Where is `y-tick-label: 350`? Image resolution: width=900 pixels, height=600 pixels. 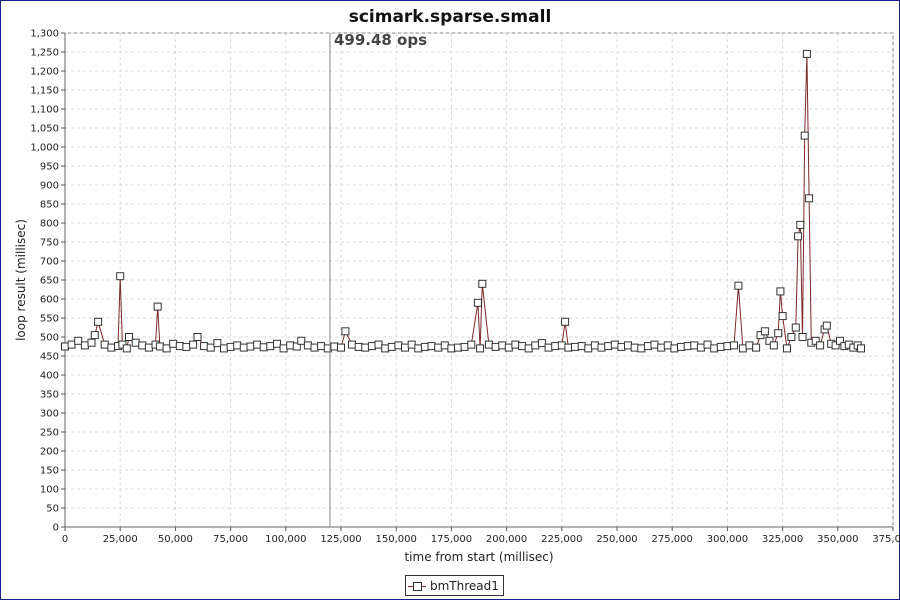
y-tick-label: 350 is located at coordinates (49, 395).